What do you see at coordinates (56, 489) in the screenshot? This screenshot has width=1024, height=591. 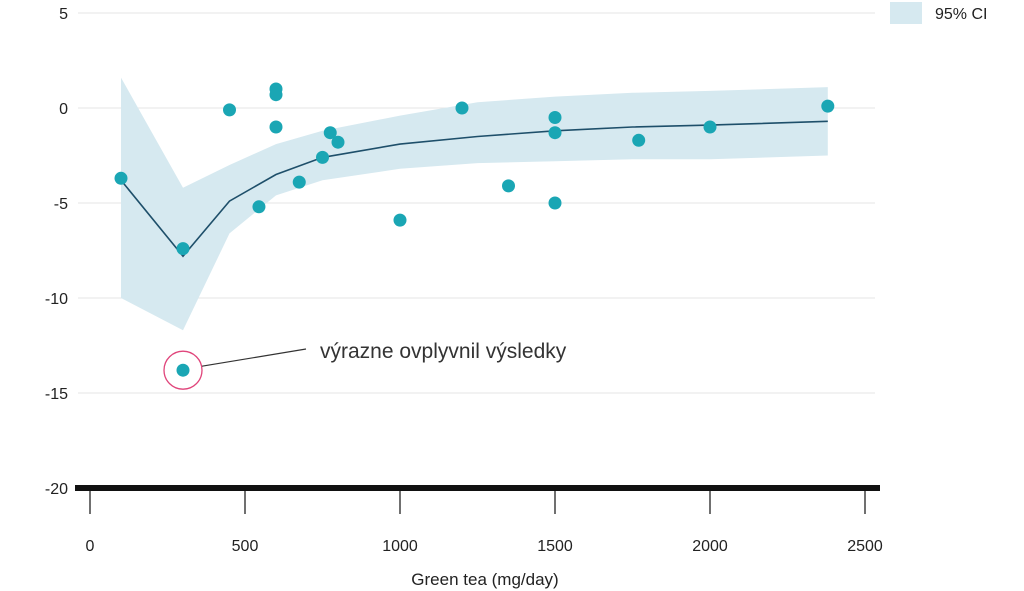 I see `y-tick-label: -20` at bounding box center [56, 489].